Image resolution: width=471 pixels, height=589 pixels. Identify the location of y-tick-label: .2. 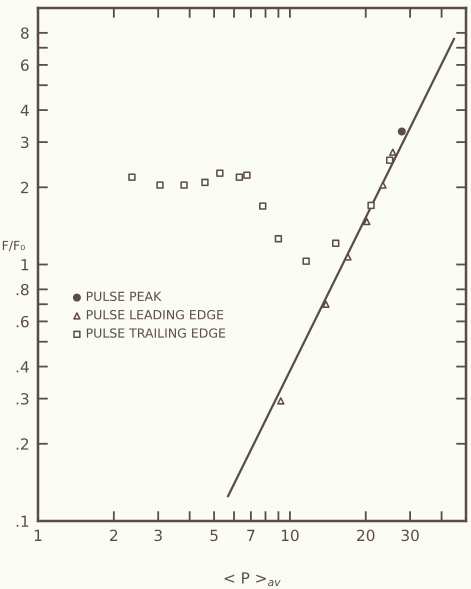
(22, 444).